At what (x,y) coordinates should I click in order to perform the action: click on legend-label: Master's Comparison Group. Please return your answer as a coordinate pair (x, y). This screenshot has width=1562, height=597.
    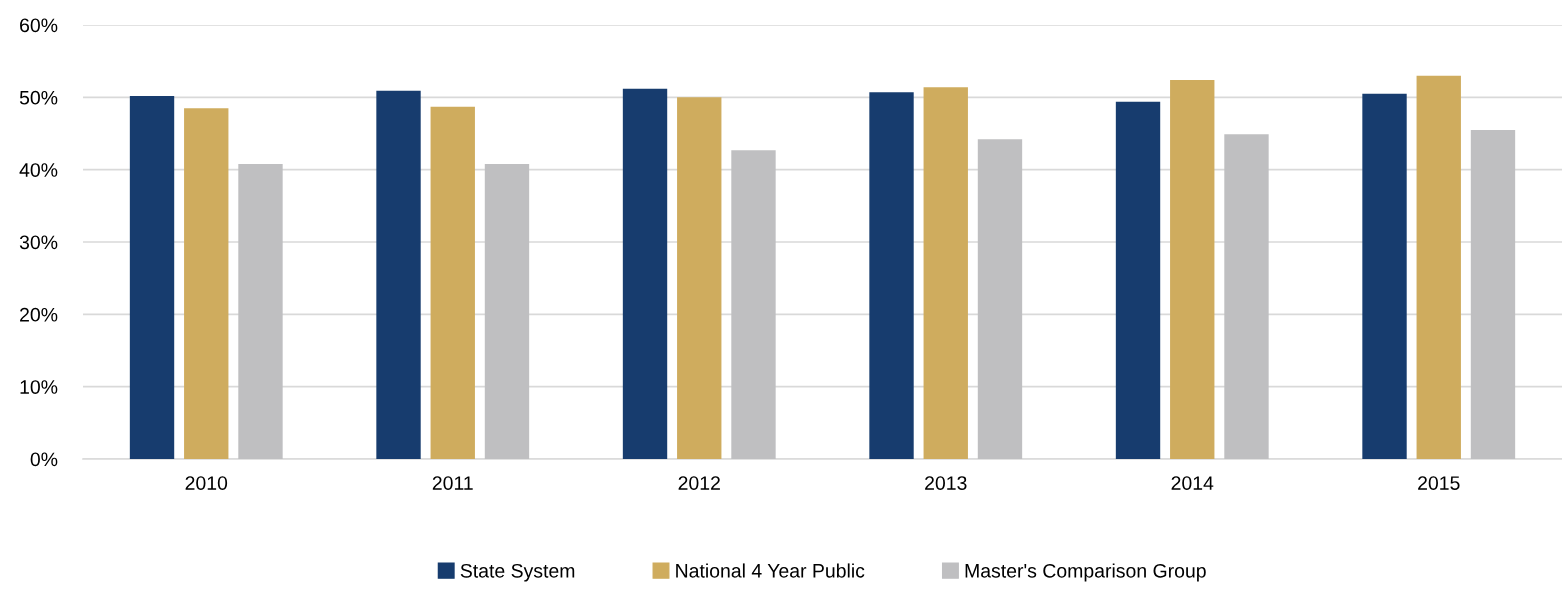
    Looking at the image, I should click on (1085, 572).